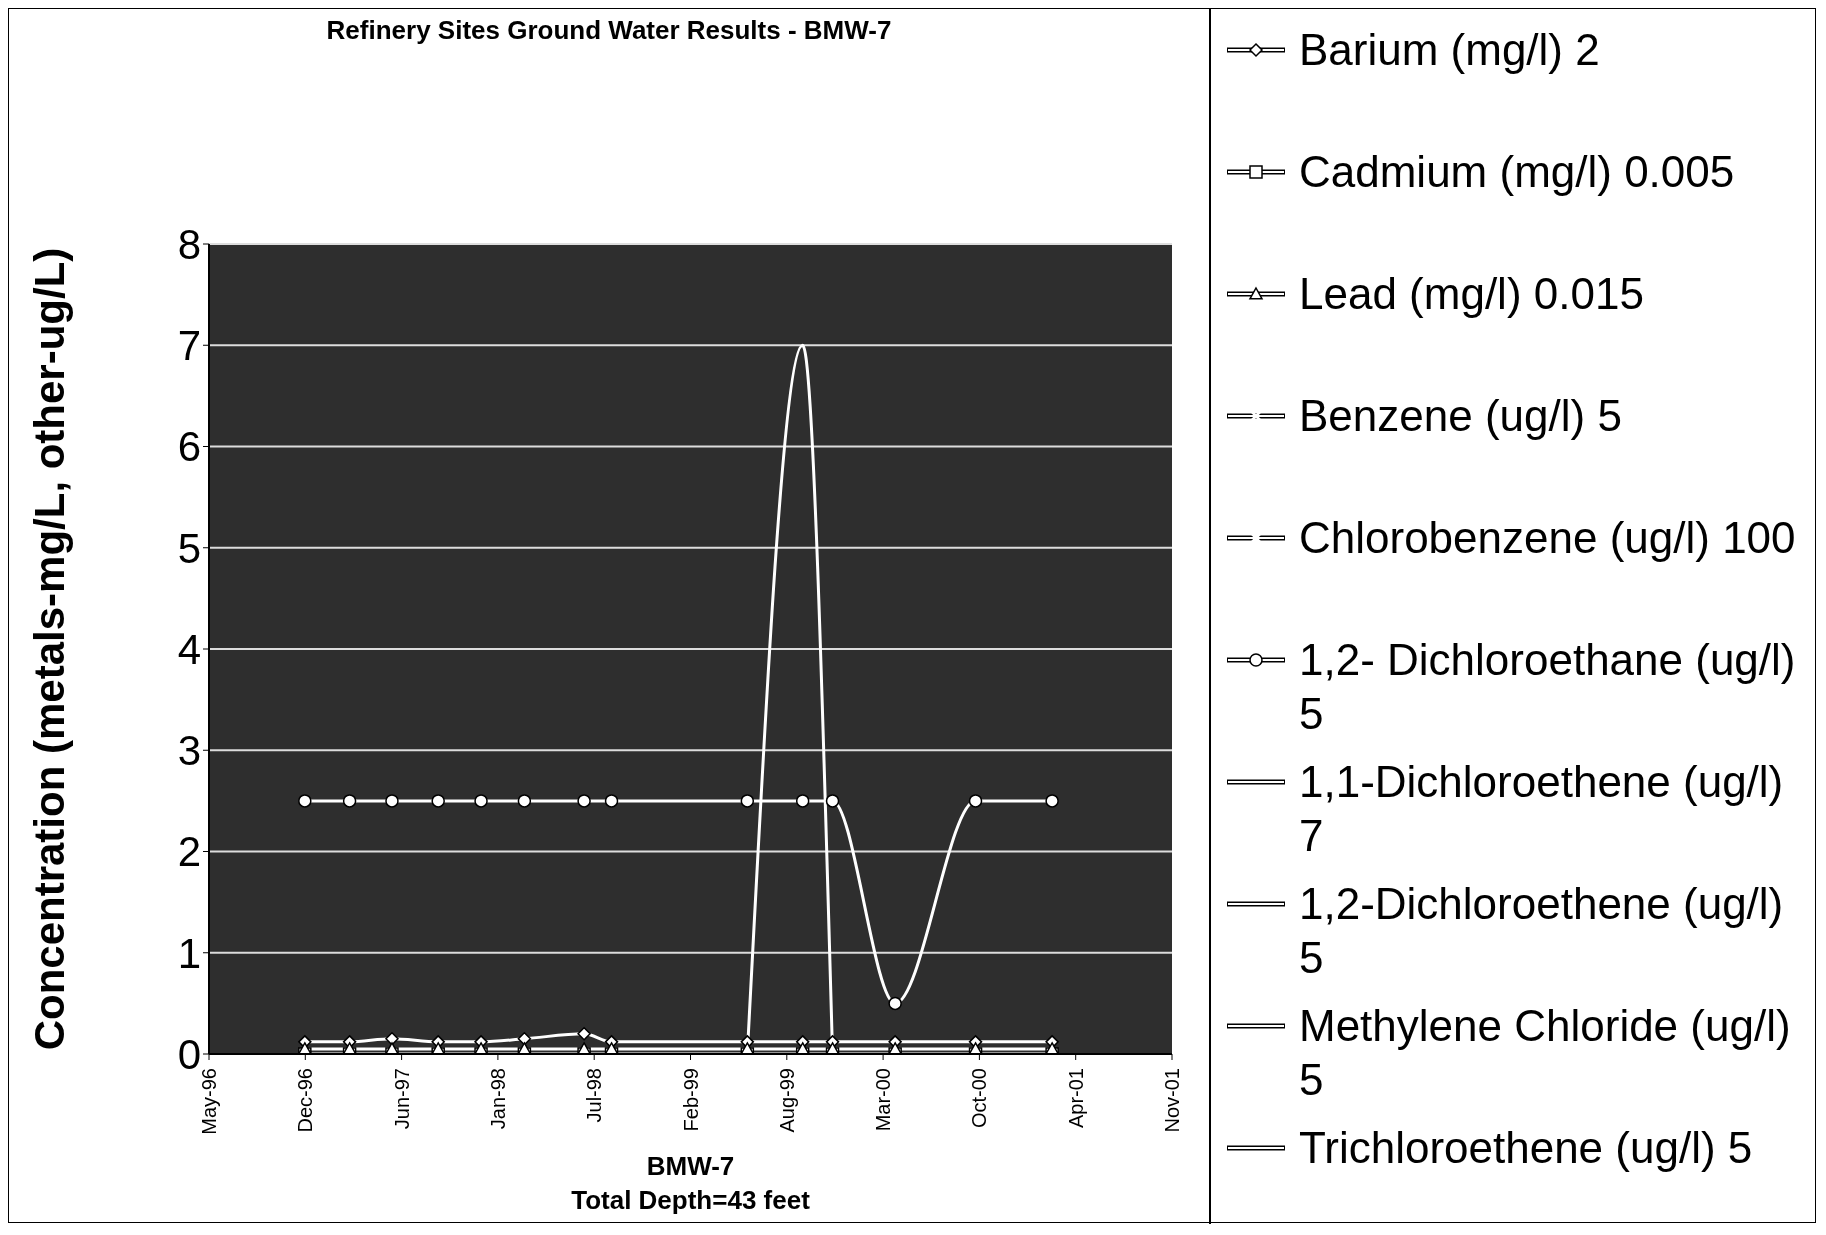  Describe the element at coordinates (1542, 931) in the screenshot. I see `legend-label: 1,2-Dichloroethene (ug/l) 5` at that location.